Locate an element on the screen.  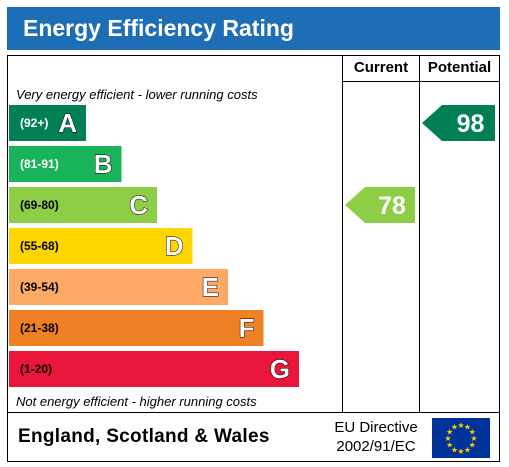
band-bar-c is located at coordinates (83, 205).